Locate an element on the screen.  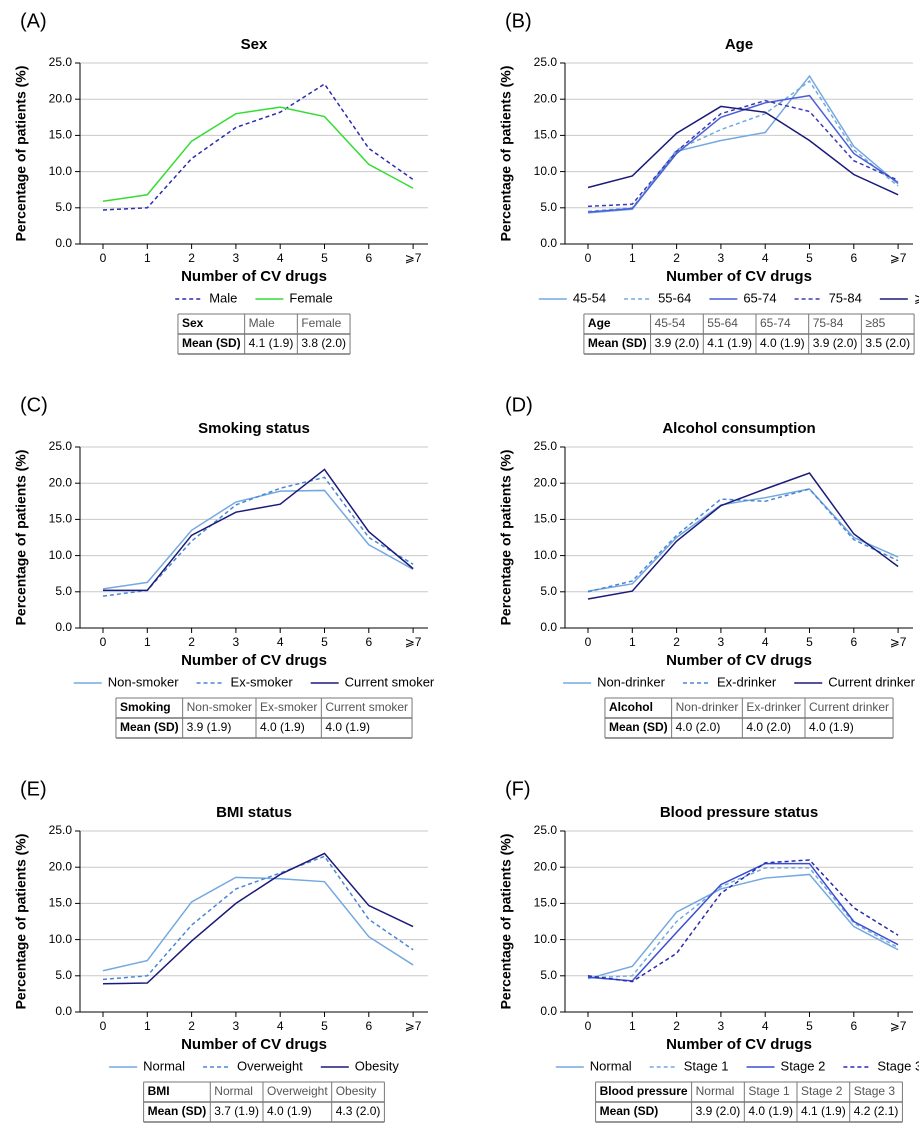
legend-label: ⩾85 is located at coordinates (916, 297).